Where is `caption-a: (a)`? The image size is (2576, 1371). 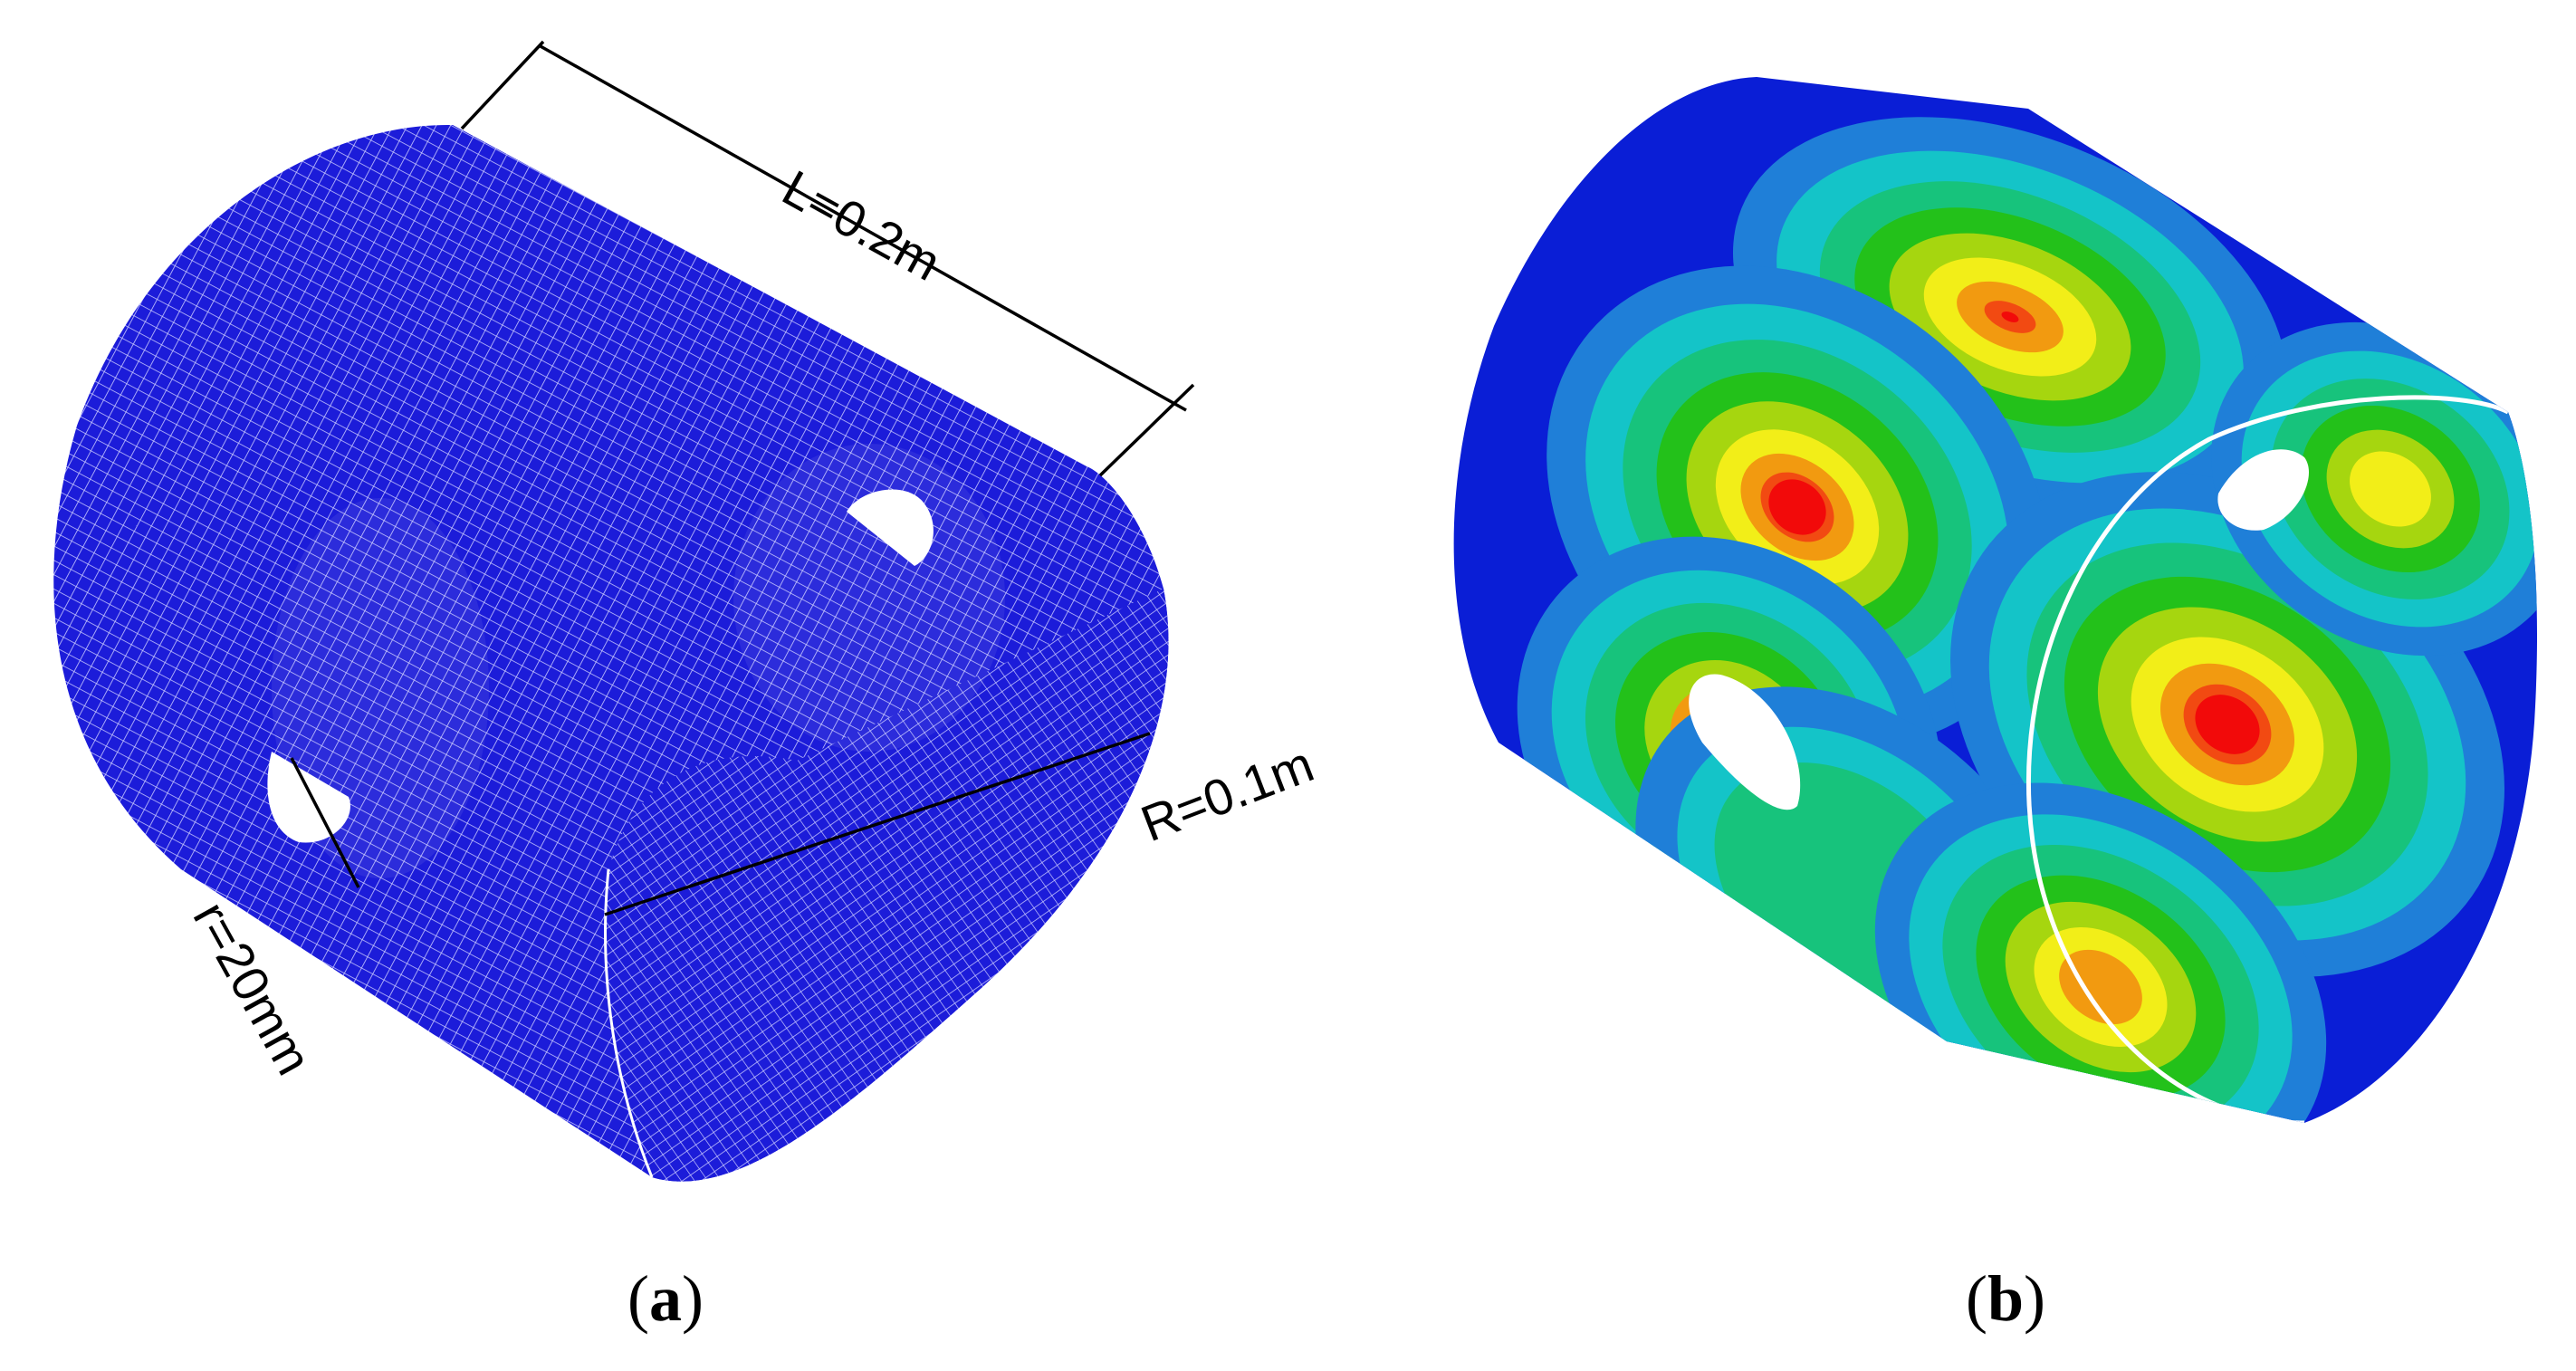
caption-a: (a) is located at coordinates (665, 1298).